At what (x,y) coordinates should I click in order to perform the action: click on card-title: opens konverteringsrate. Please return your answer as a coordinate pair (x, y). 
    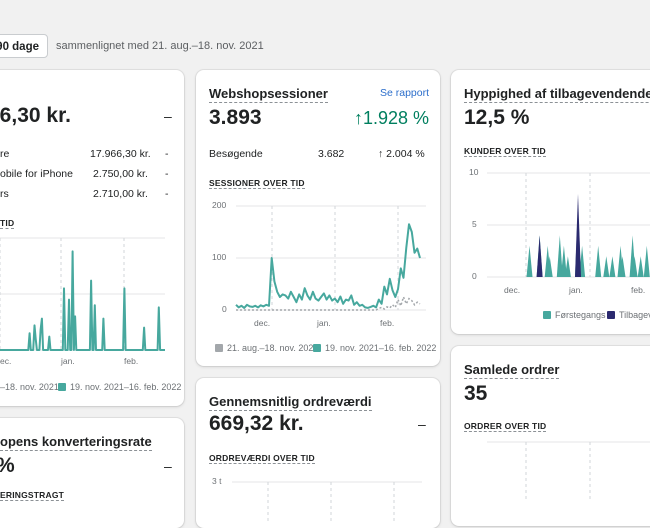
    Looking at the image, I should click on (76, 442).